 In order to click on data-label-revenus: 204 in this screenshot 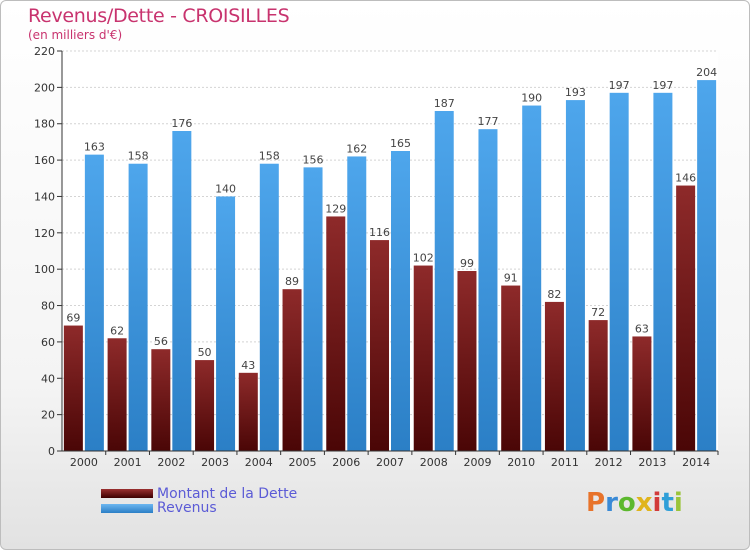, I will do `click(706, 72)`.